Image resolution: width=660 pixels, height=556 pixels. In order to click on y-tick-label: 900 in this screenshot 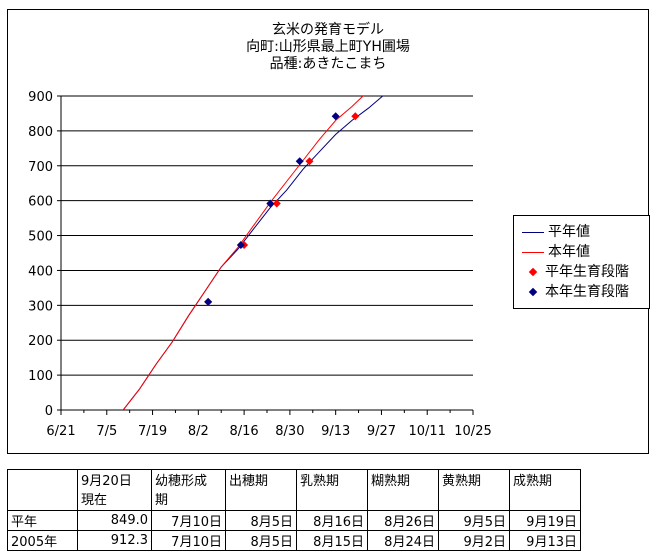, I will do `click(40, 97)`.